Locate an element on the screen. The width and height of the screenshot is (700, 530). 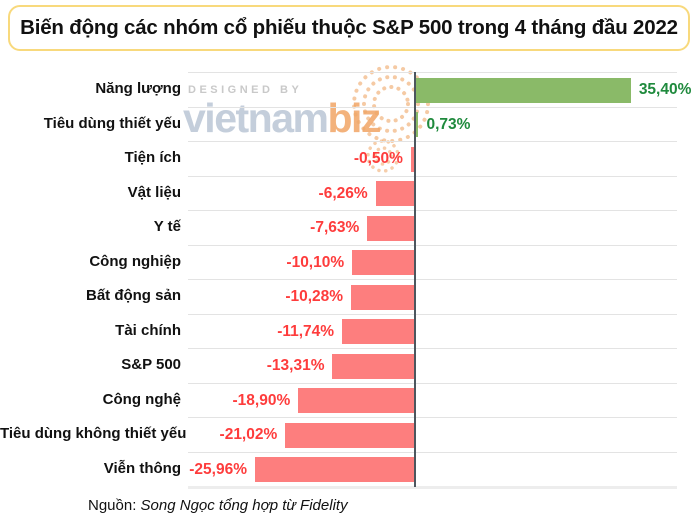
chart-row: Tiện ích -0,50% is located at coordinates (350, 158).